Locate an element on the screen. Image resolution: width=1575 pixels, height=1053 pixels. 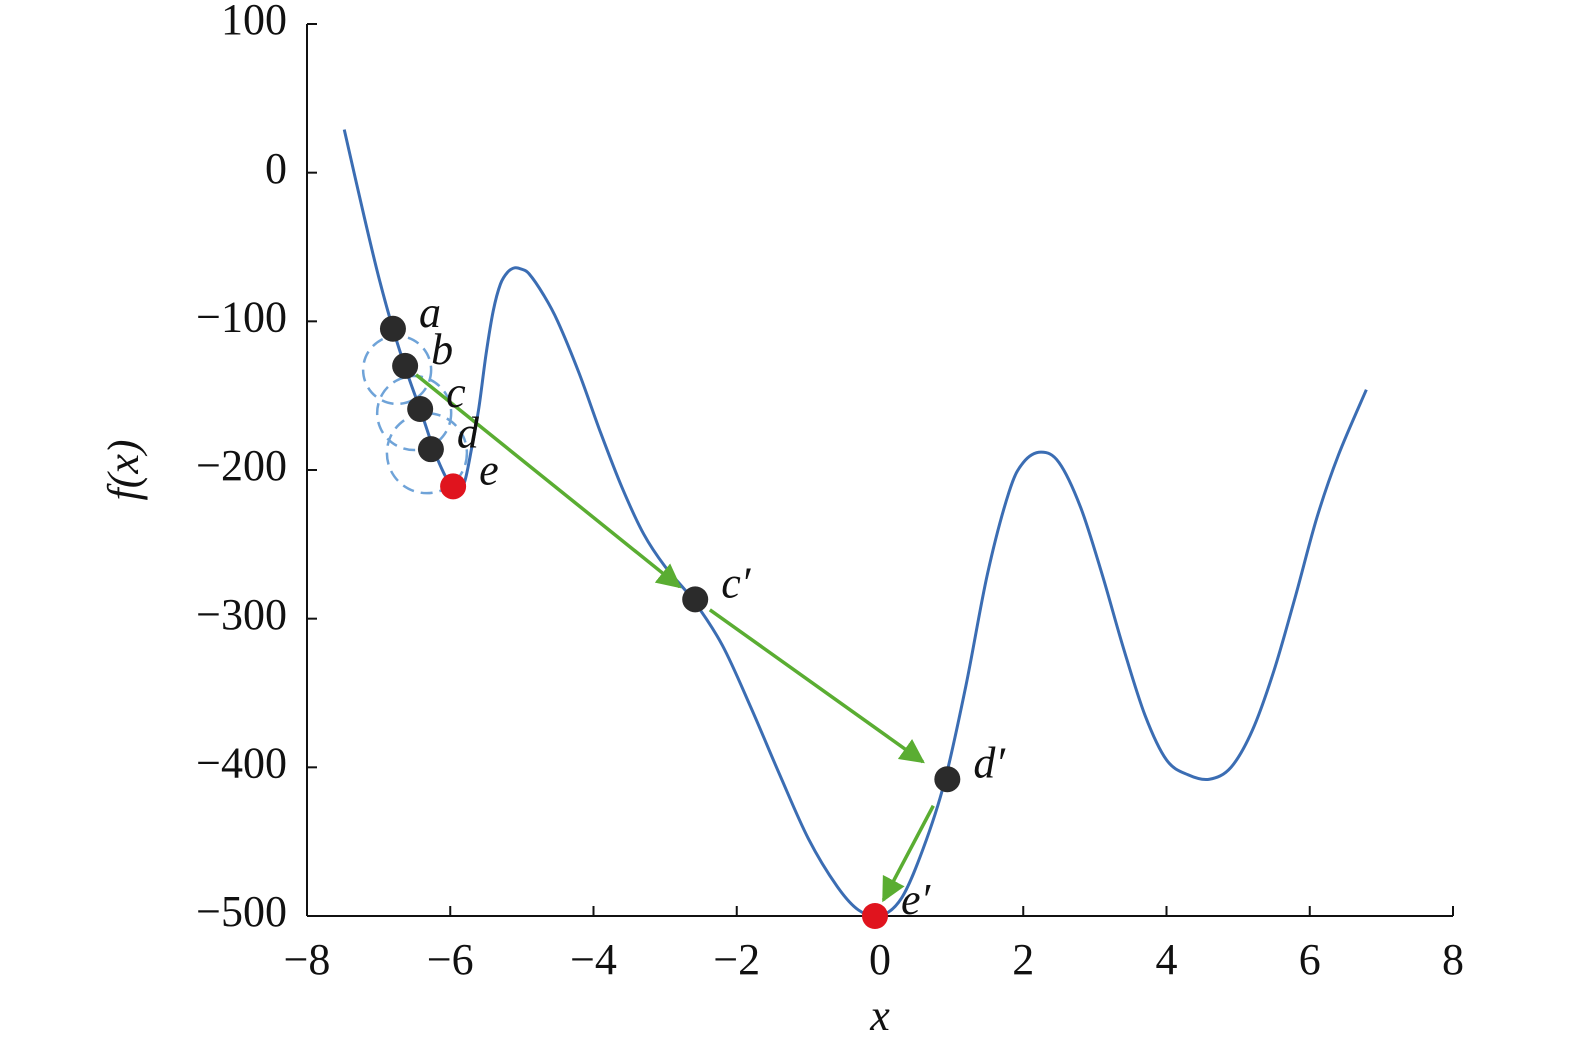
point-label: d′ is located at coordinates (989, 762).